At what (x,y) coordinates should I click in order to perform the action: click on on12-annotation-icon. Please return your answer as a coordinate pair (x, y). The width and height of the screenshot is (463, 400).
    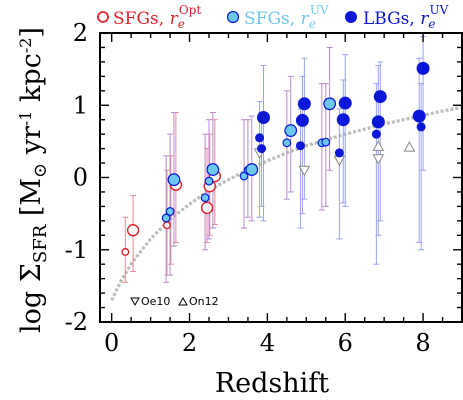
    Looking at the image, I should click on (183, 301).